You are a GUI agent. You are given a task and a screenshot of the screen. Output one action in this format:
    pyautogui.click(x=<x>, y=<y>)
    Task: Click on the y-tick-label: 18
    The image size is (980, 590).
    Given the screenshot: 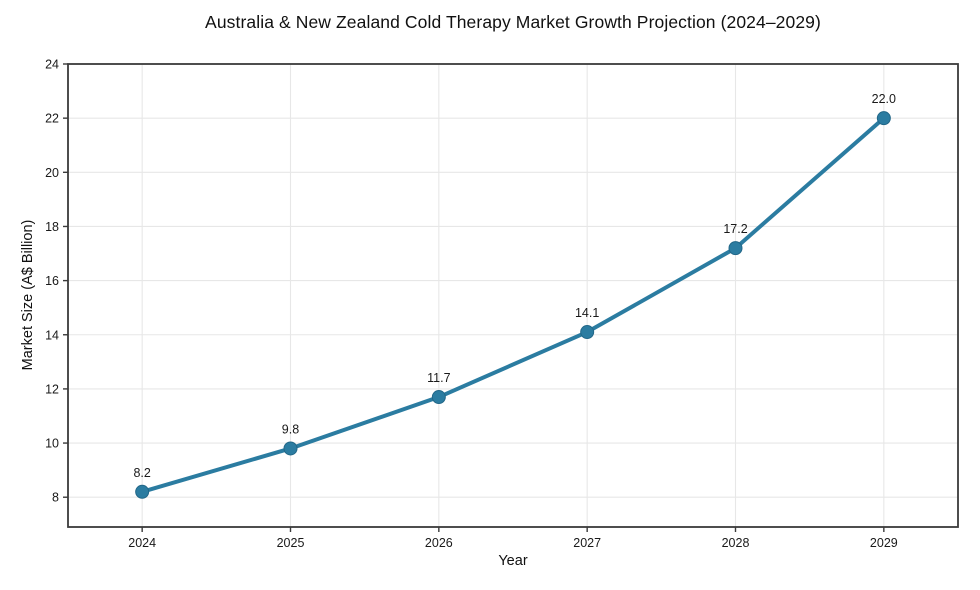 What is the action you would take?
    pyautogui.click(x=52, y=227)
    